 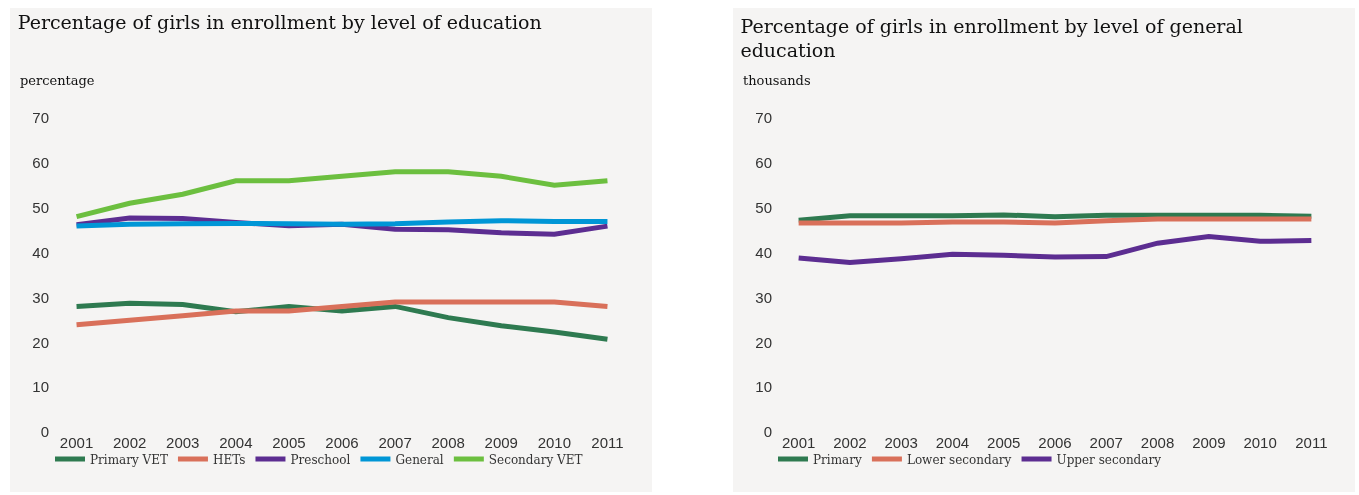 What do you see at coordinates (320, 459) in the screenshot?
I see `legend-label: Preschool` at bounding box center [320, 459].